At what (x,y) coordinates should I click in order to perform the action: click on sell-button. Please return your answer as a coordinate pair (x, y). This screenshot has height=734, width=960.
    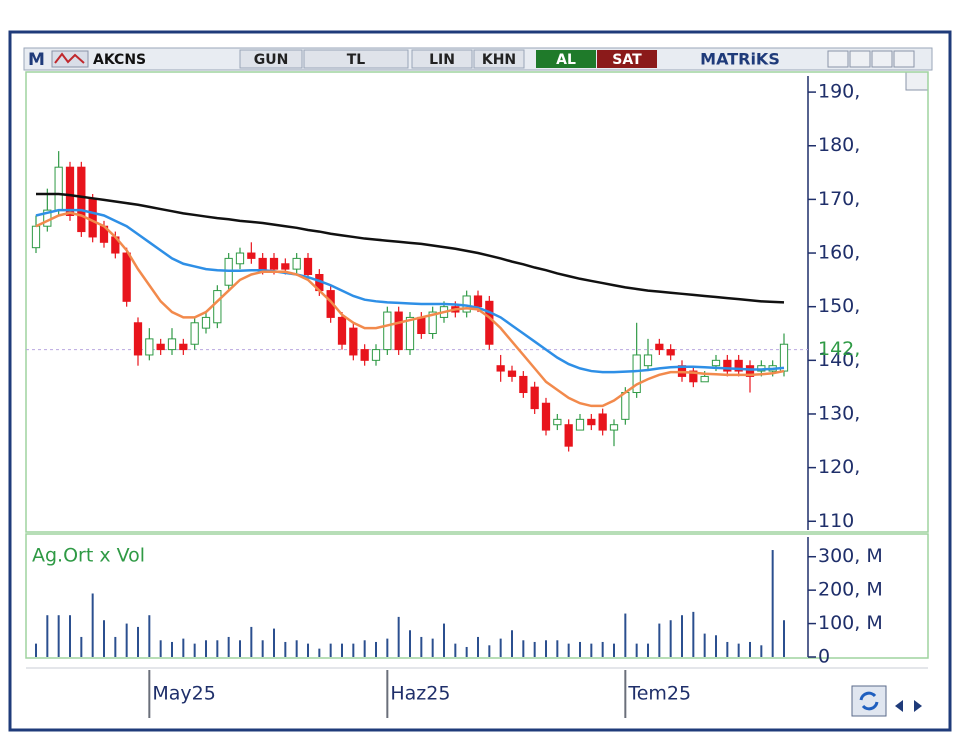
    Looking at the image, I should click on (627, 59).